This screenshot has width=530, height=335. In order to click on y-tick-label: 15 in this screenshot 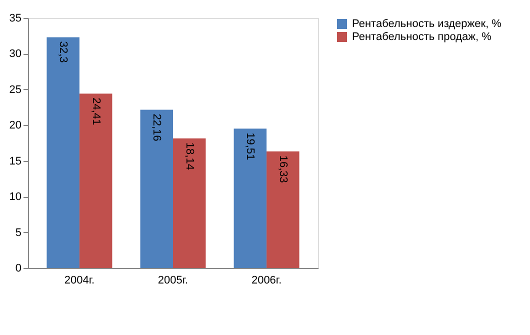, I will do `click(15, 161)`.